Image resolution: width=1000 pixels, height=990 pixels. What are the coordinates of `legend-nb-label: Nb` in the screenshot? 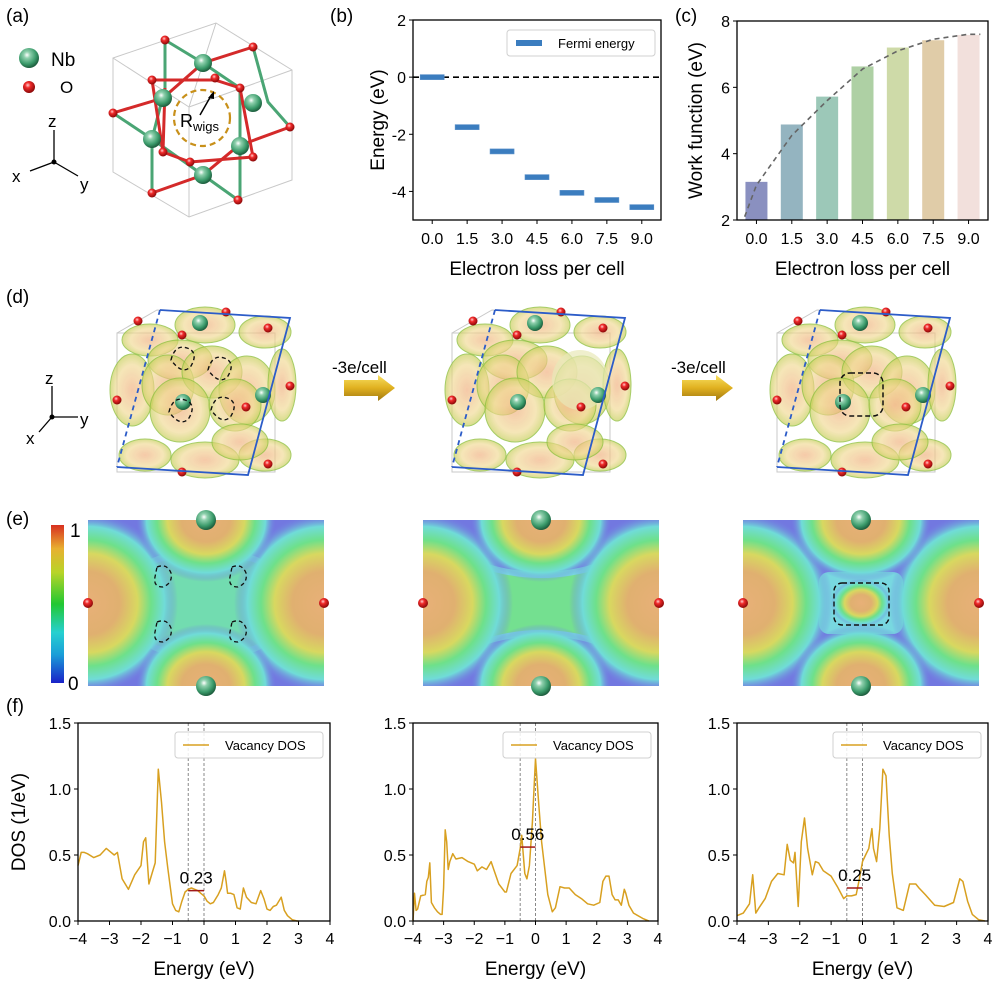 It's located at (63, 60).